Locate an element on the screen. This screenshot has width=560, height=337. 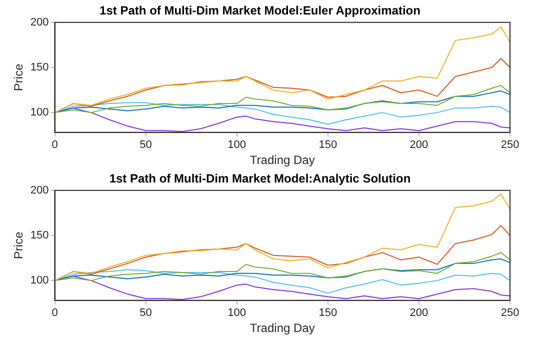
chart-title: 1st Path of Multi-Dim Market Model:Euler Approximation is located at coordinates (260, 11).